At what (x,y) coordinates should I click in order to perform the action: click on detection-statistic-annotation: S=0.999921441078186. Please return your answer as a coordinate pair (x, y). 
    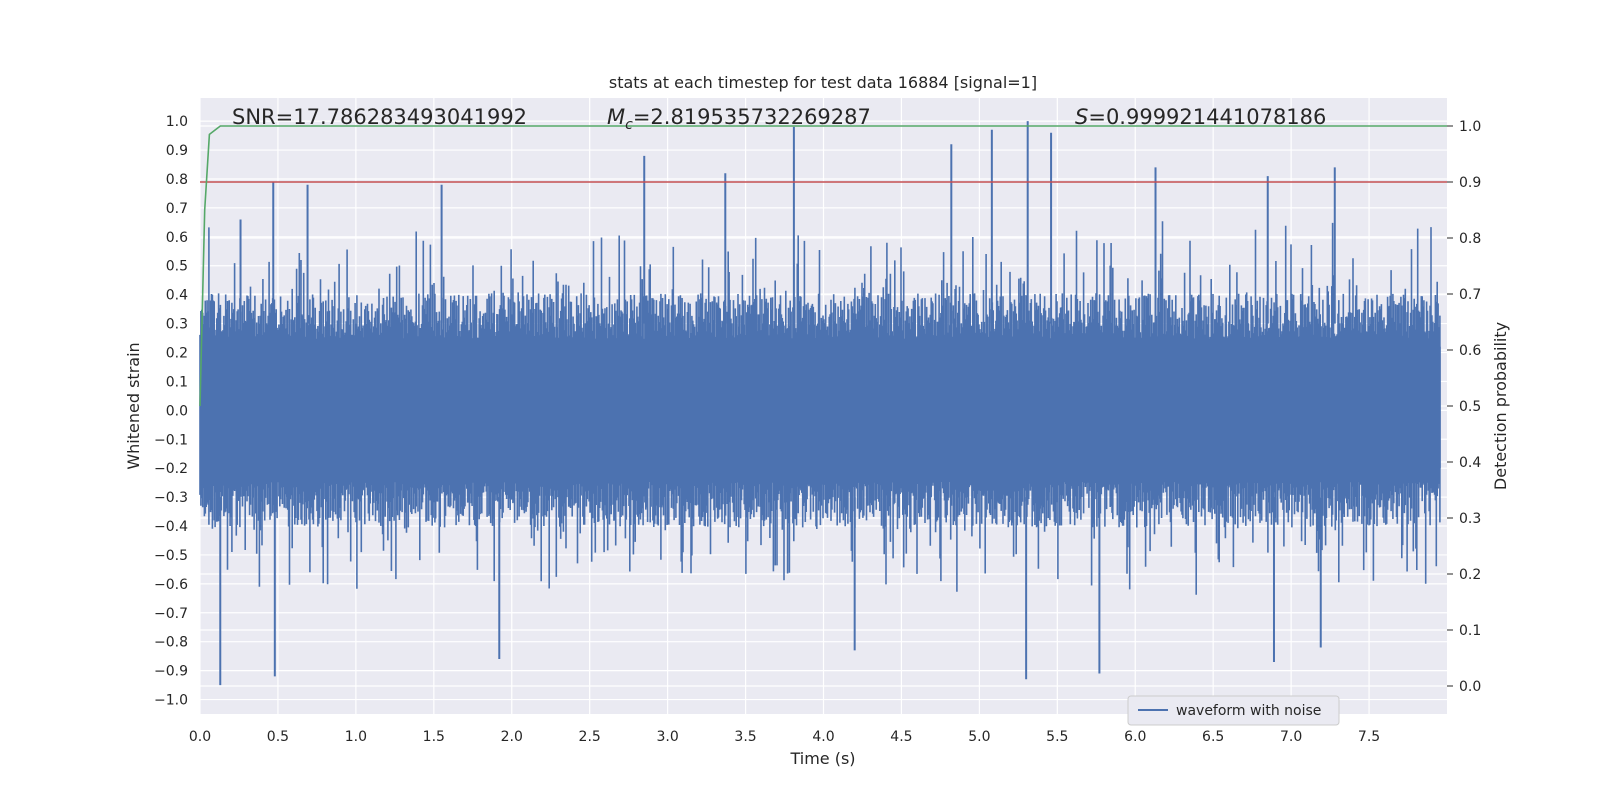
    Looking at the image, I should click on (1200, 117).